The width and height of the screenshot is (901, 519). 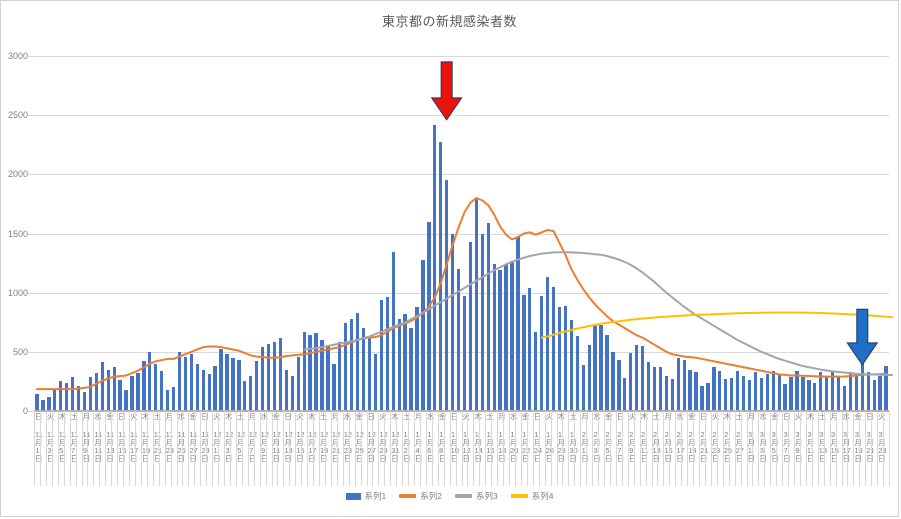 I want to click on legend-item-系列4: 系列4, so click(x=531, y=496).